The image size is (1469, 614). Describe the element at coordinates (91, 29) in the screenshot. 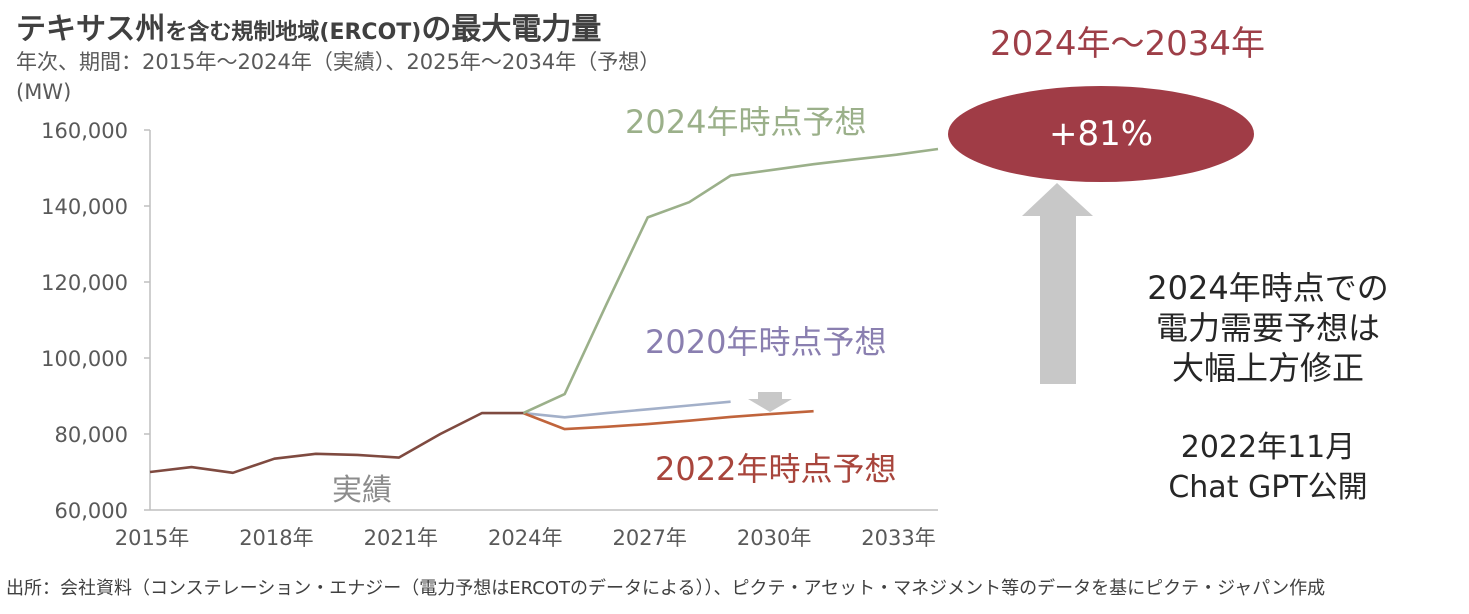

I see `title-part-a: テキサス州` at that location.